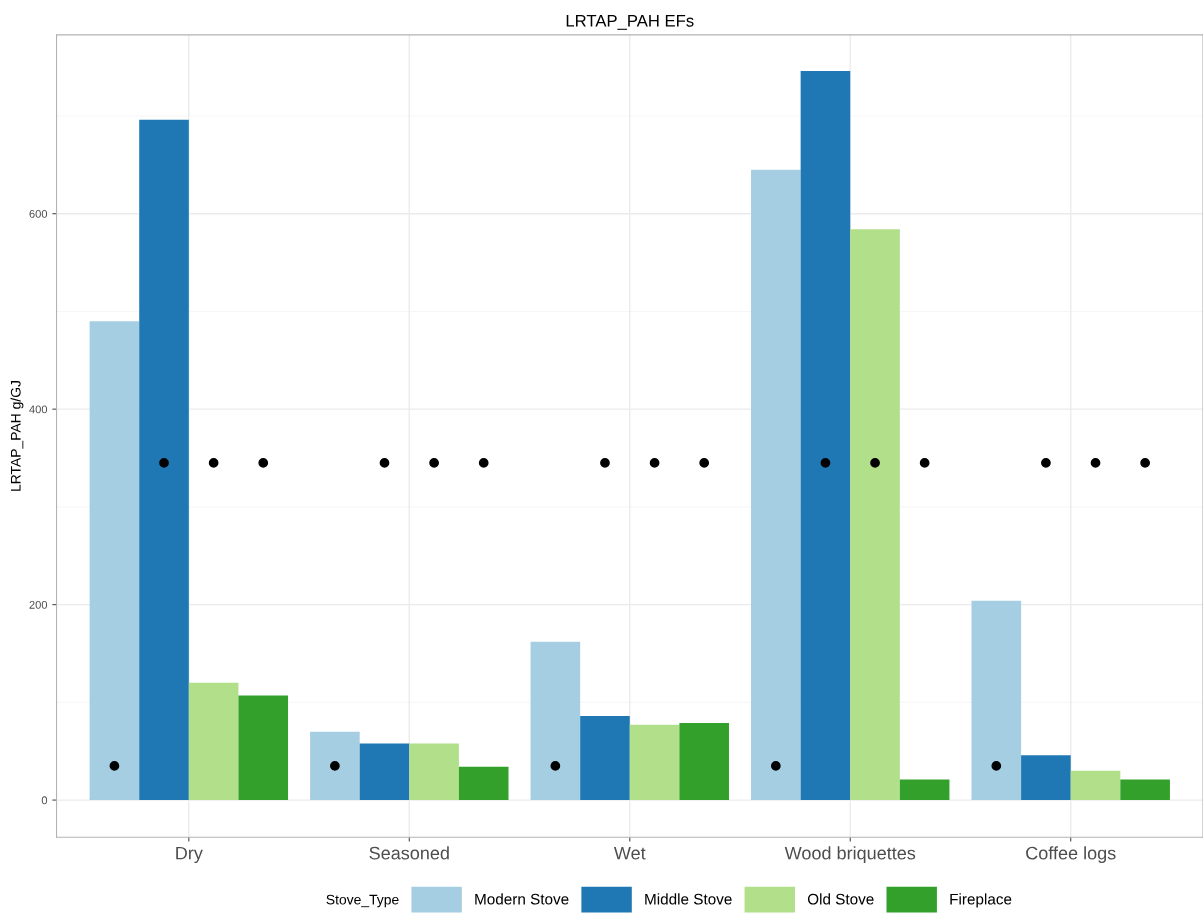  Describe the element at coordinates (522, 899) in the screenshot. I see `legend-label: Modern Stove` at that location.